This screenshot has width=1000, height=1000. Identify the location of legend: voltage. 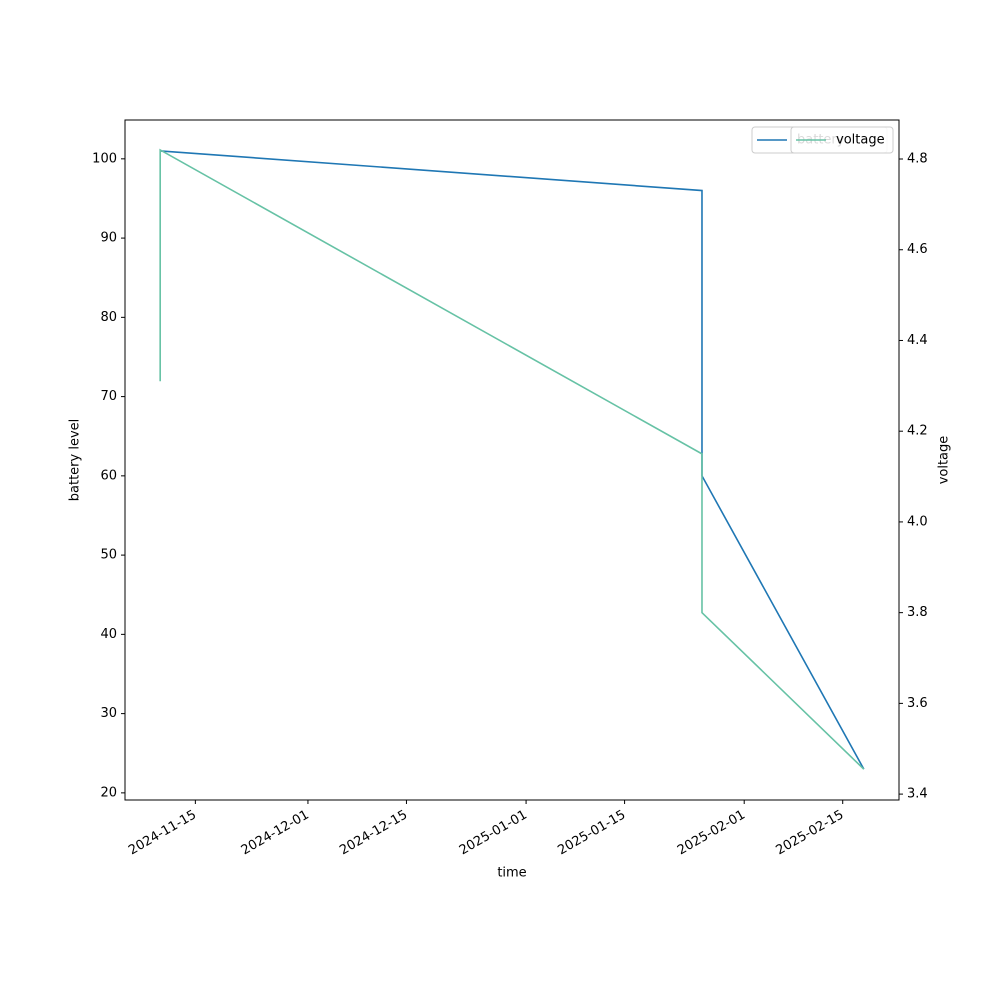
(842, 140).